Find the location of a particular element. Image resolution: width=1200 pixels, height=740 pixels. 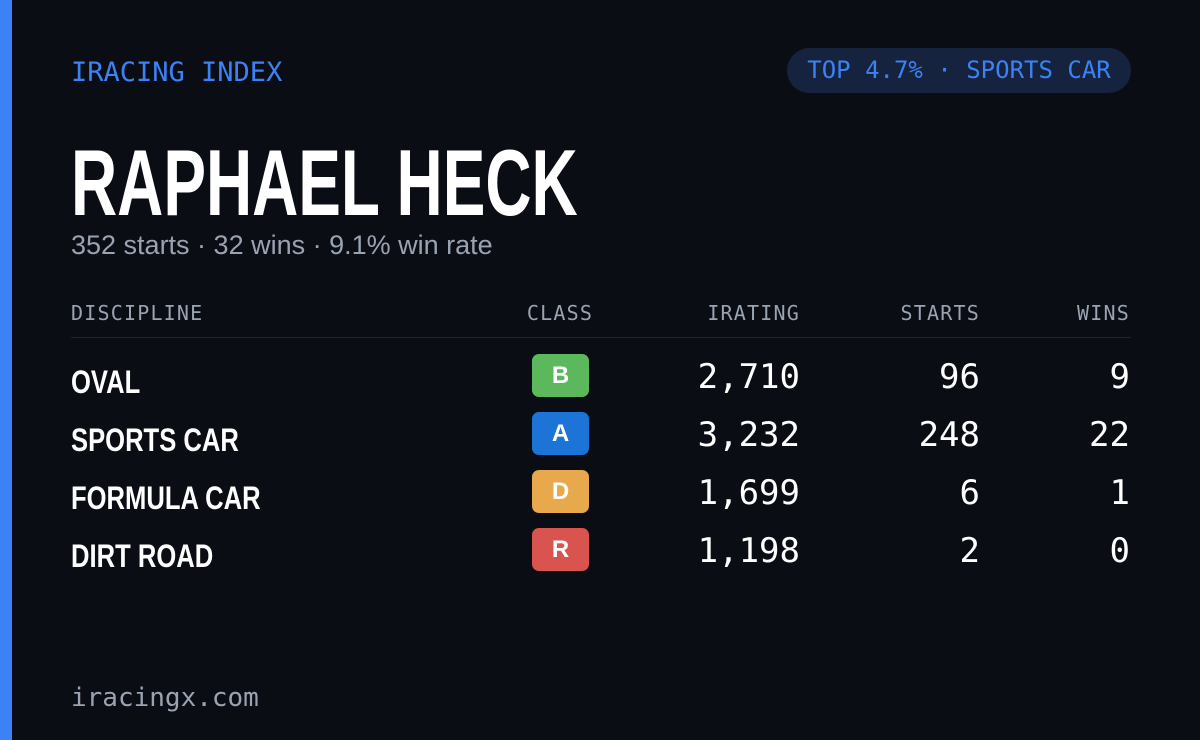

accent-bar is located at coordinates (6, 370).